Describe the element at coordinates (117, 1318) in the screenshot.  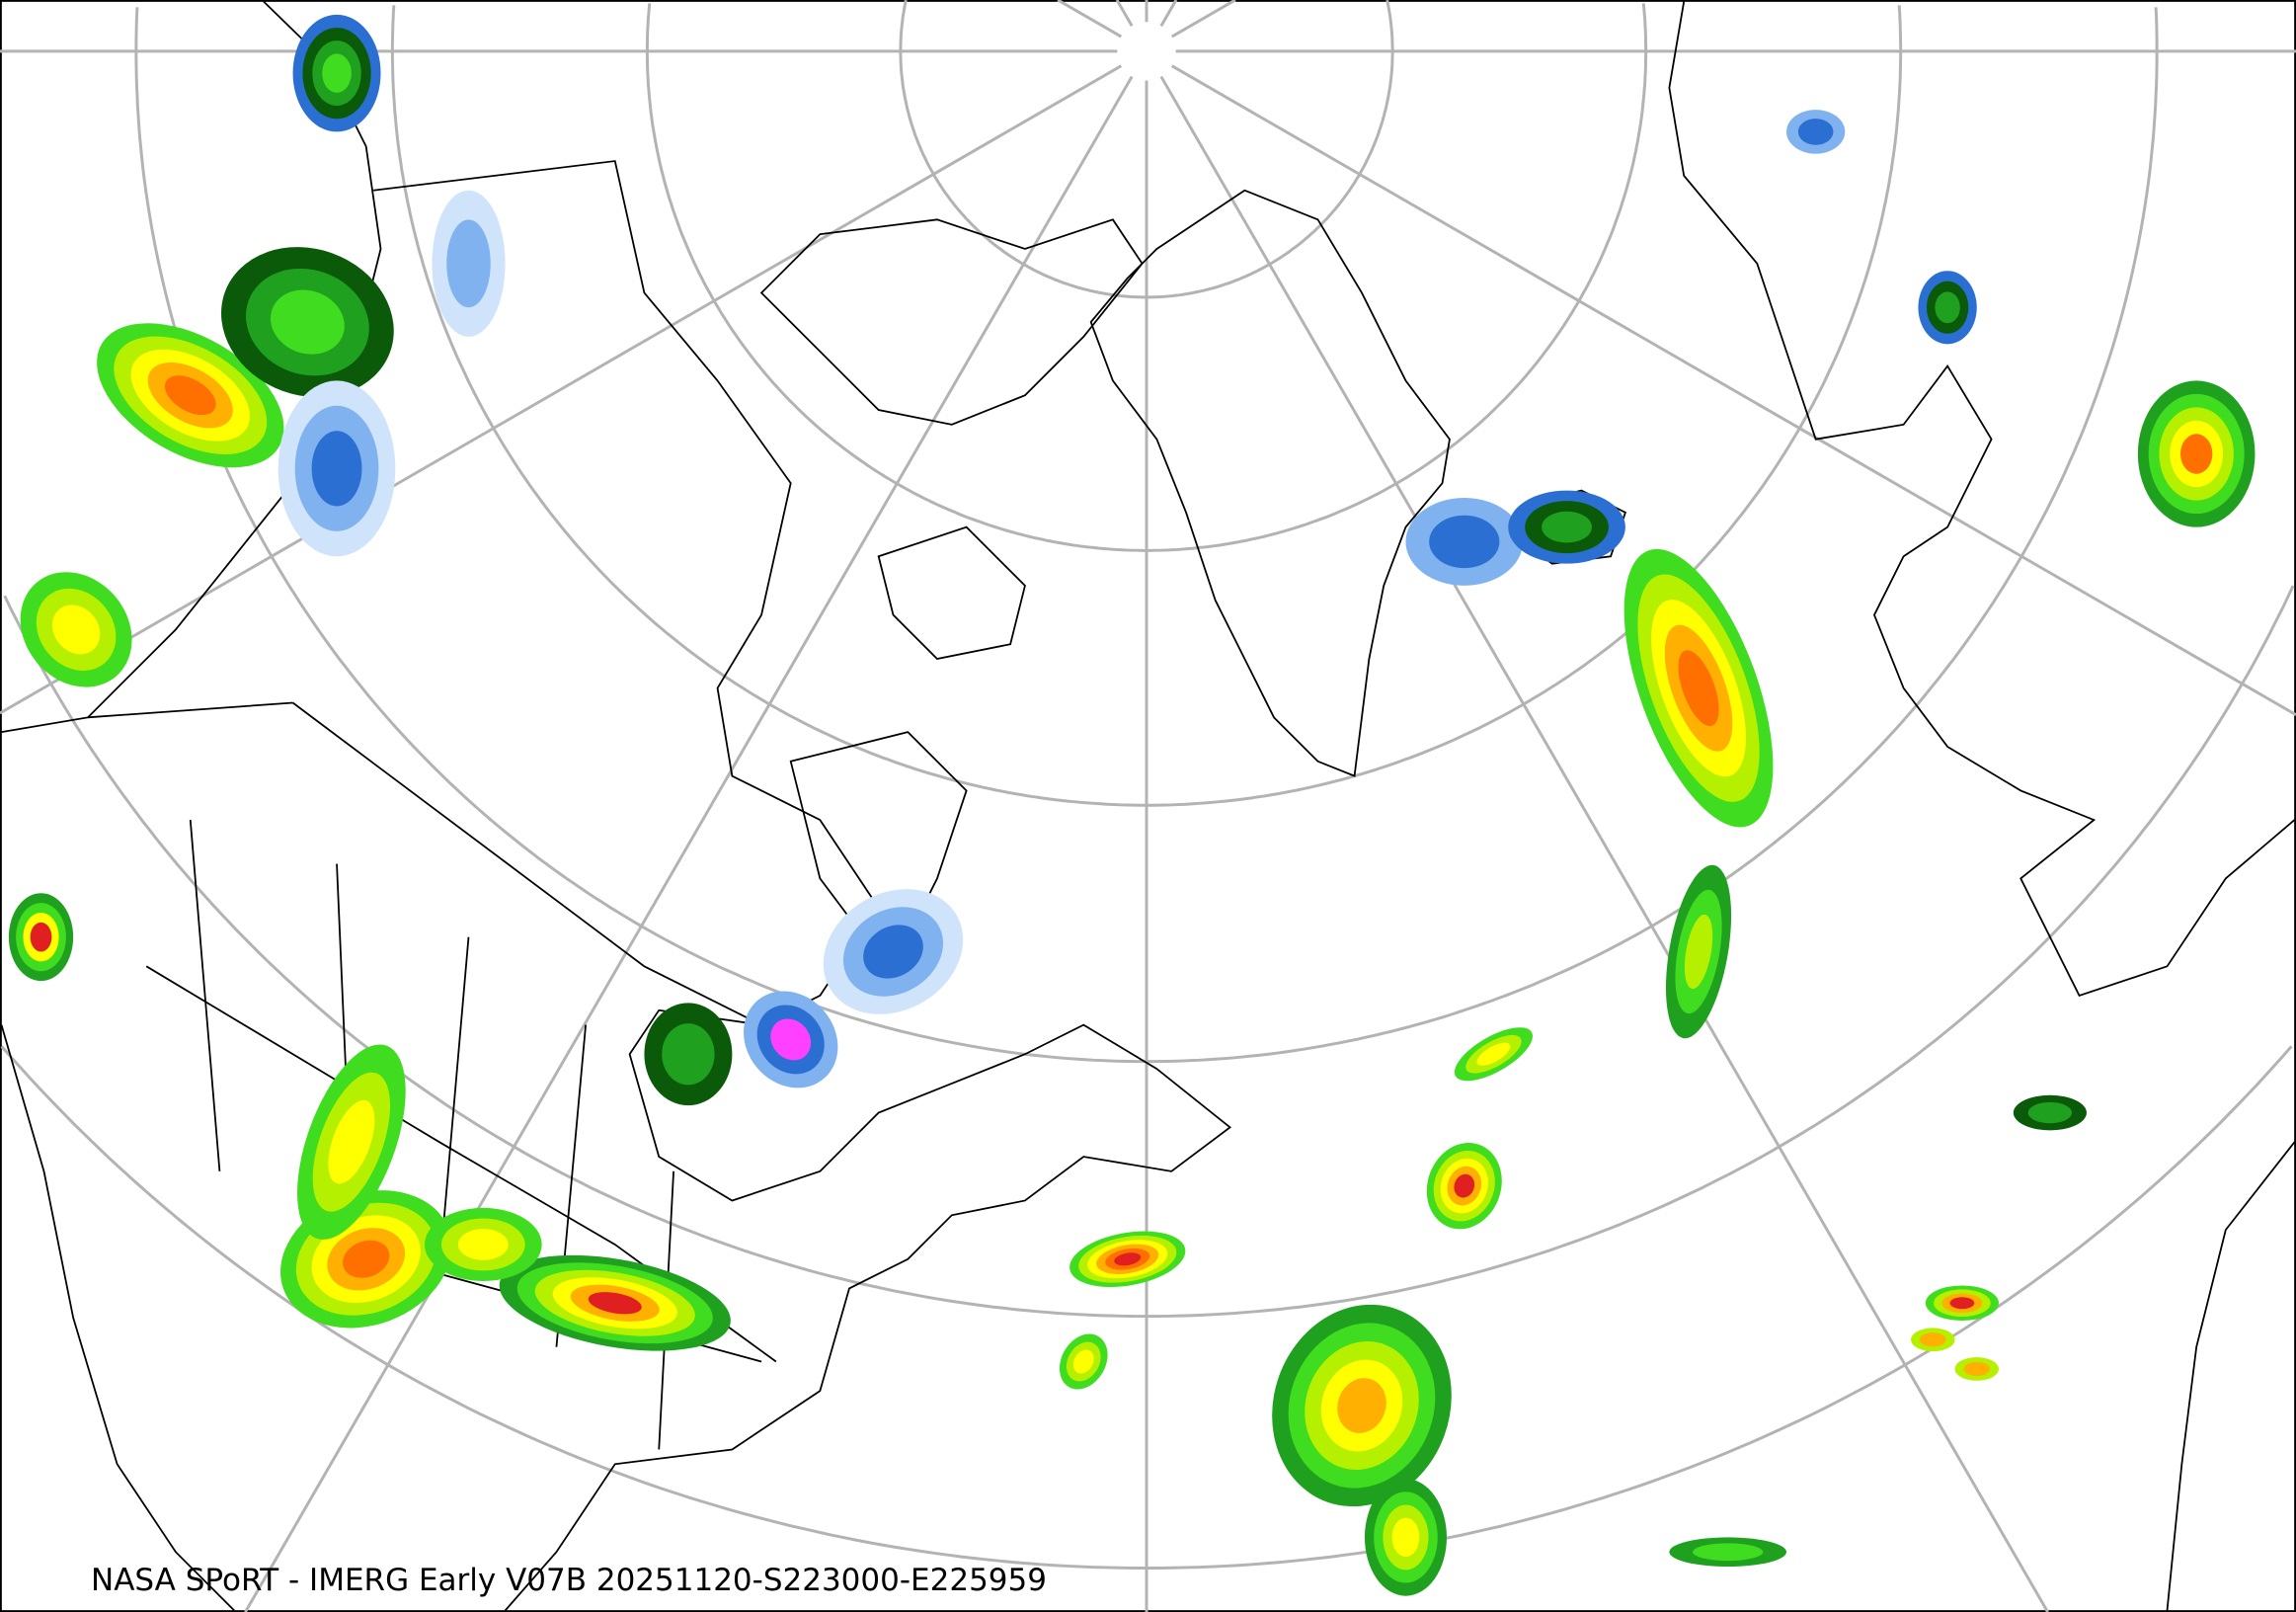
I see `mexico-coast` at that location.